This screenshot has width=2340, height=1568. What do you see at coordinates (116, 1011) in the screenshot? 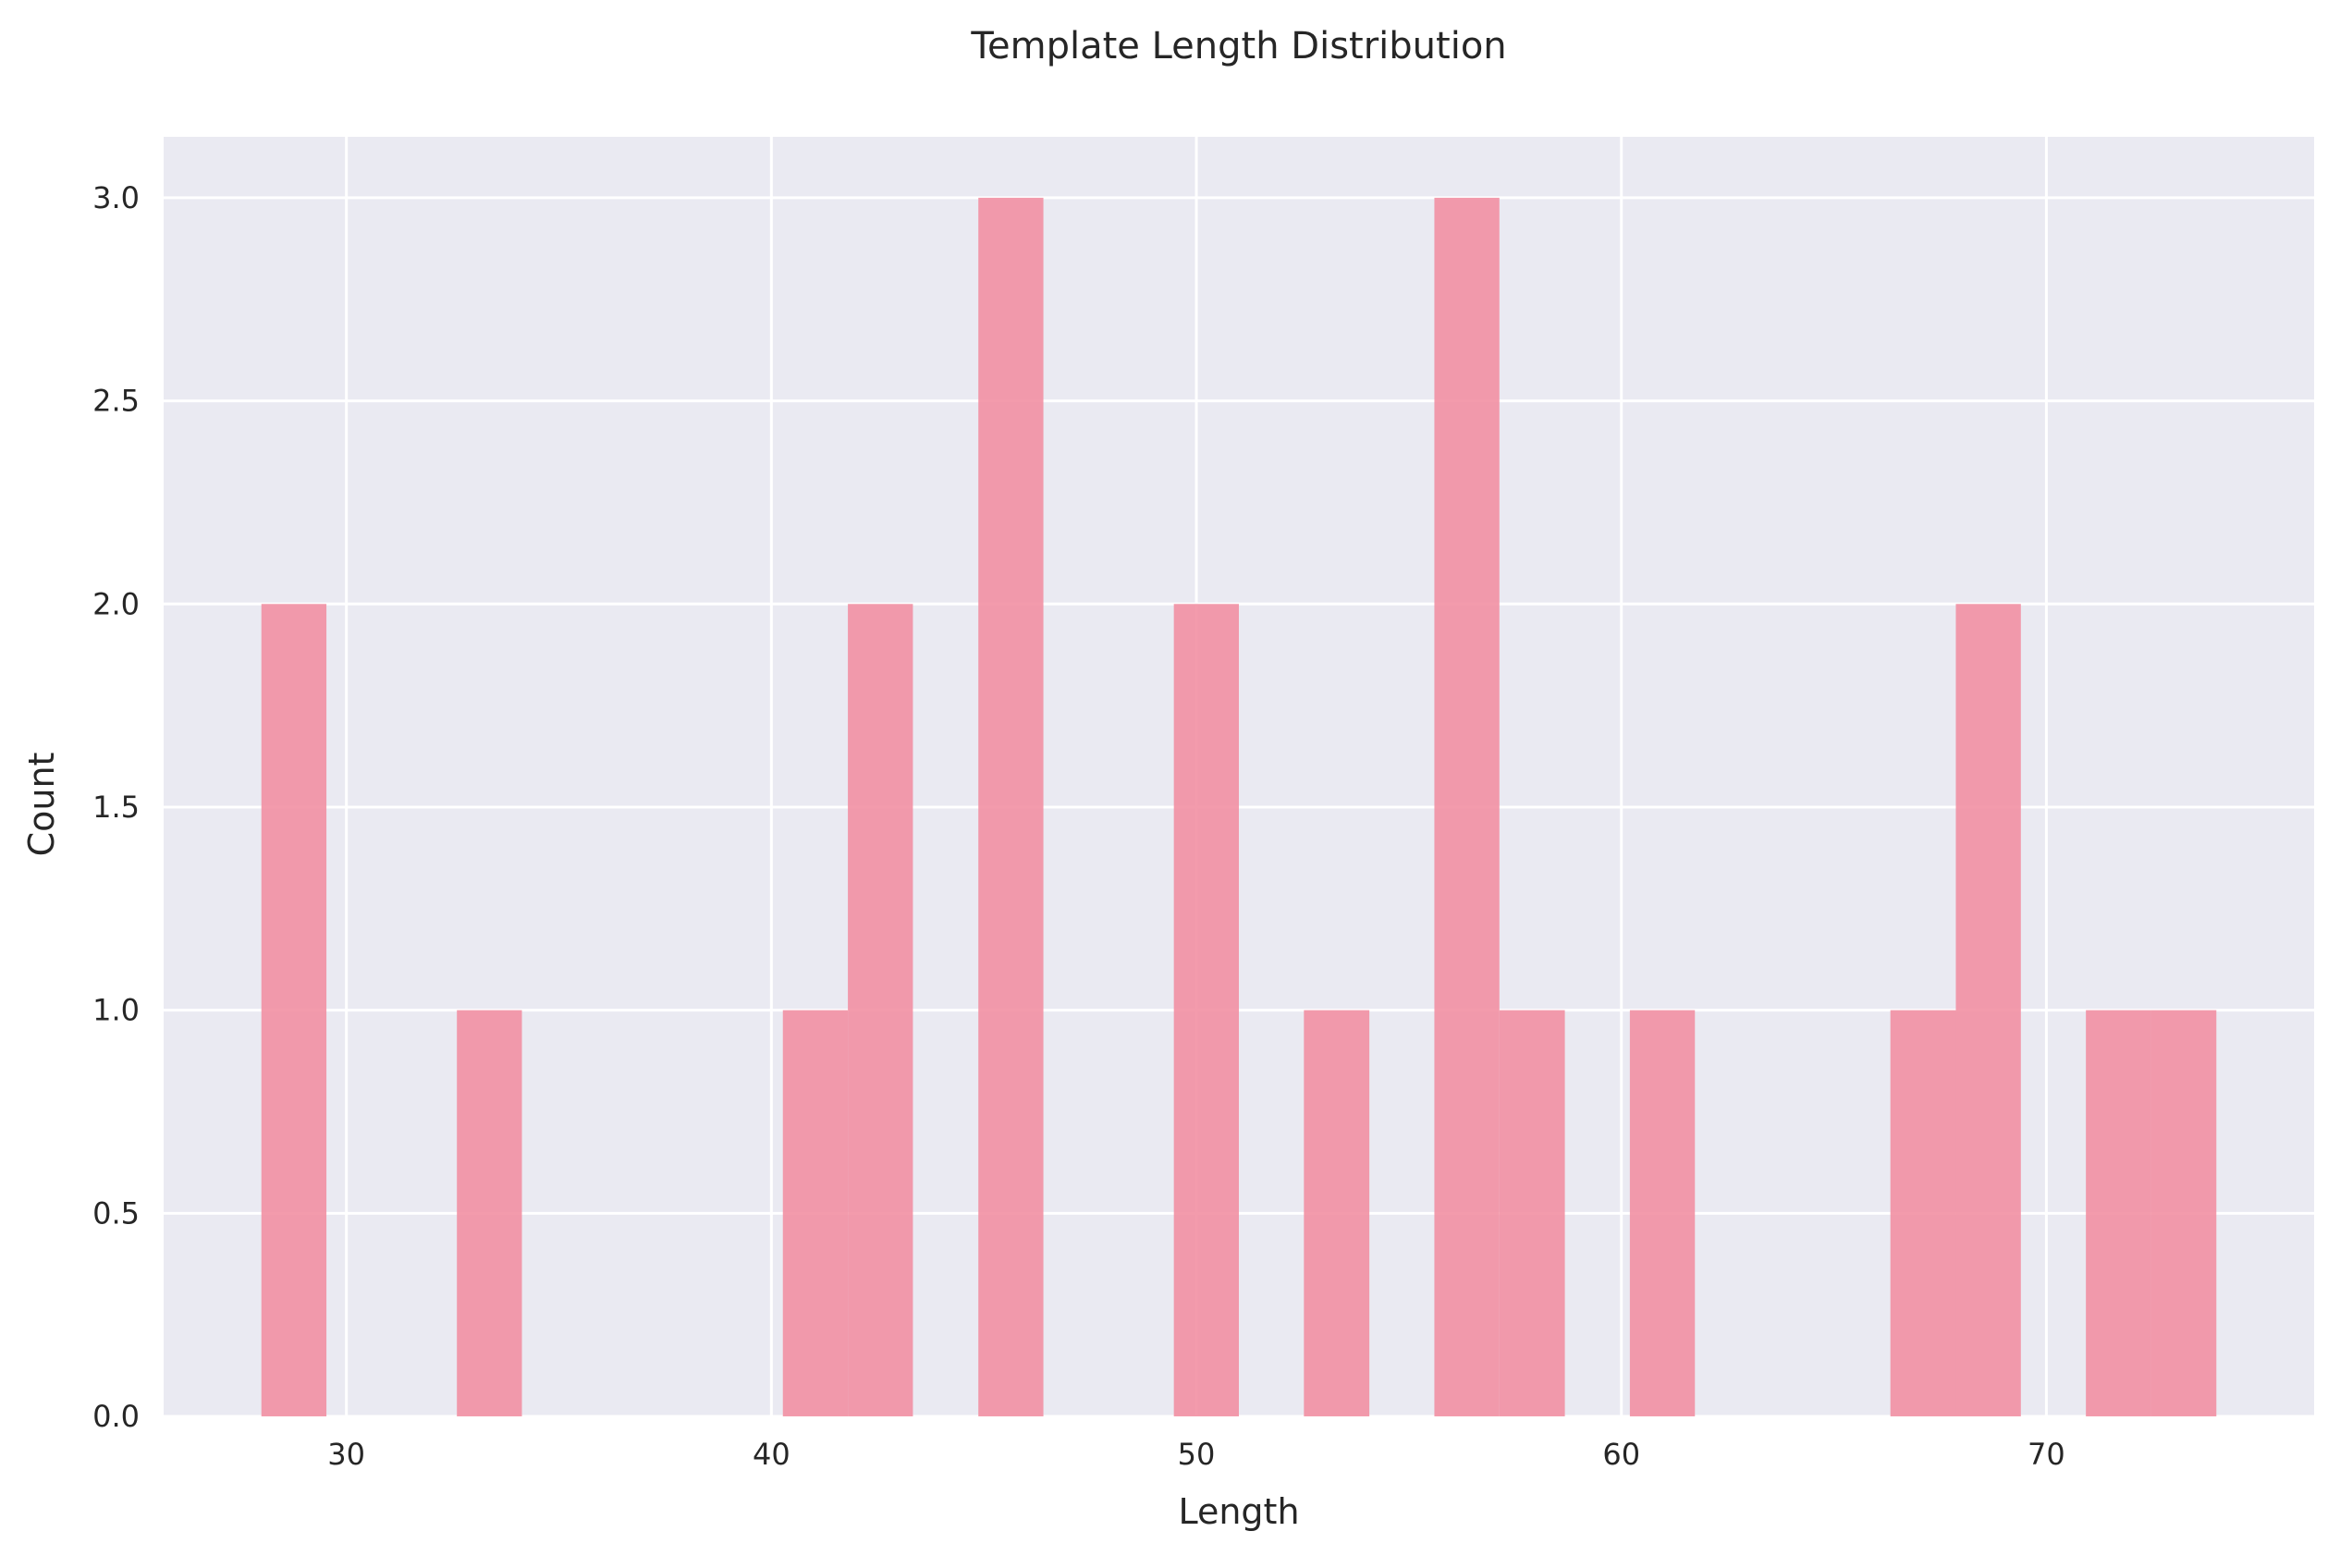
I see `y-tick-label: 1.0` at bounding box center [116, 1011].